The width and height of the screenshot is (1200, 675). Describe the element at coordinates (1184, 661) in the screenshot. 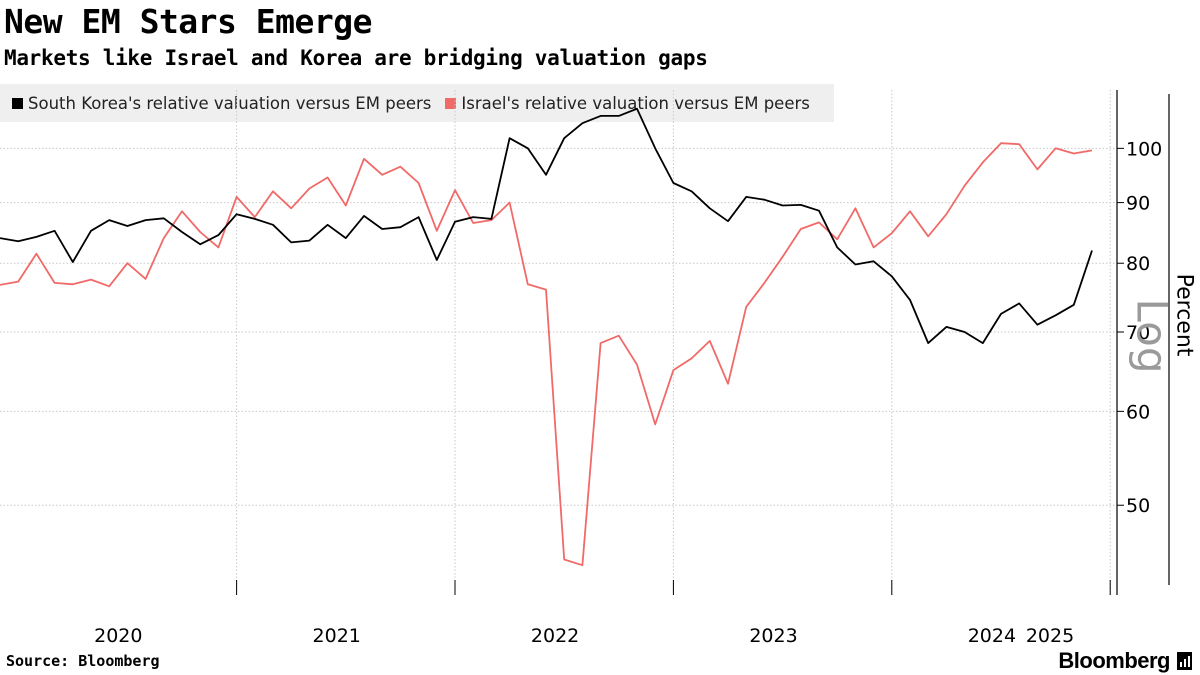

I see `bloomberg-terminal-icon` at that location.